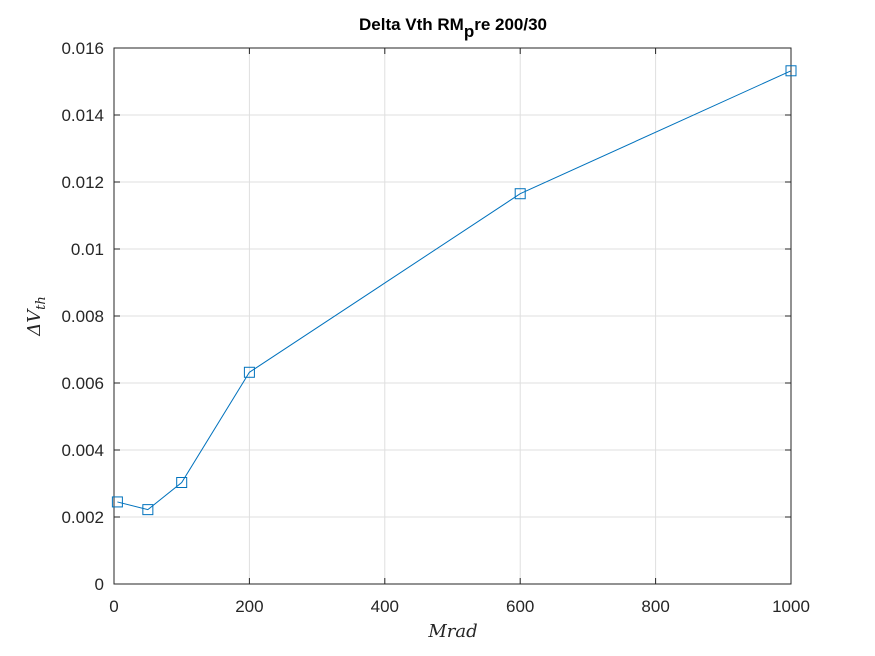  Describe the element at coordinates (411, 24) in the screenshot. I see `chart-title-main: Delta Vth RM` at that location.